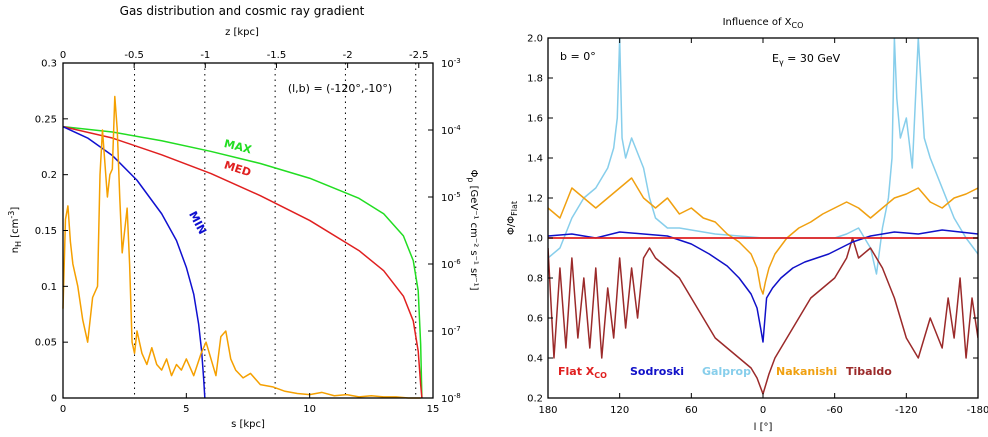 The image size is (988, 437). What do you see at coordinates (18, 244) in the screenshot?
I see `left-ylabel-sub: H` at bounding box center [18, 244].